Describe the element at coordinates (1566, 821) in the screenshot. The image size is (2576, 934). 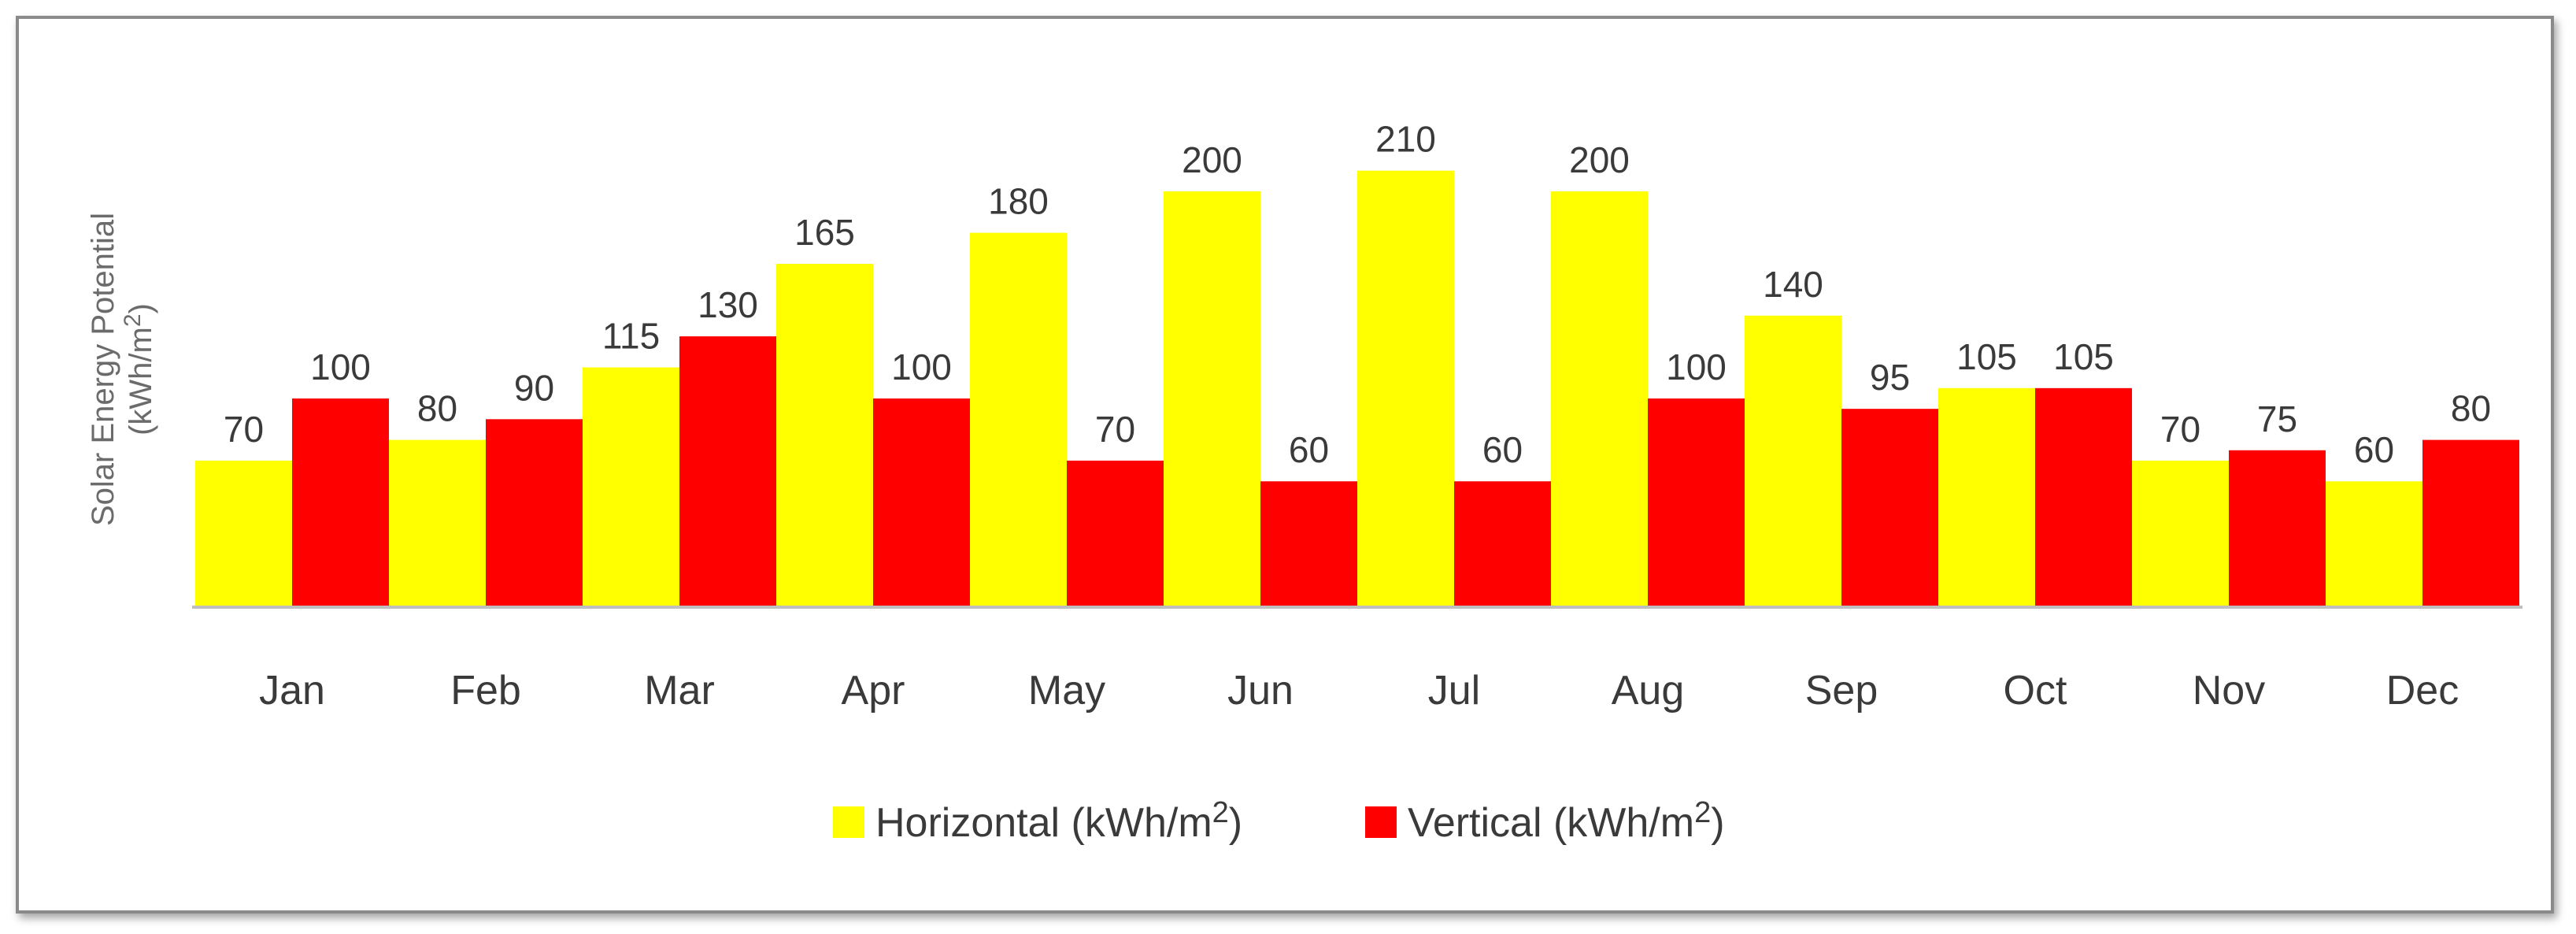
I see `legend-label-vertical: Vertical (kWh/m2)` at that location.